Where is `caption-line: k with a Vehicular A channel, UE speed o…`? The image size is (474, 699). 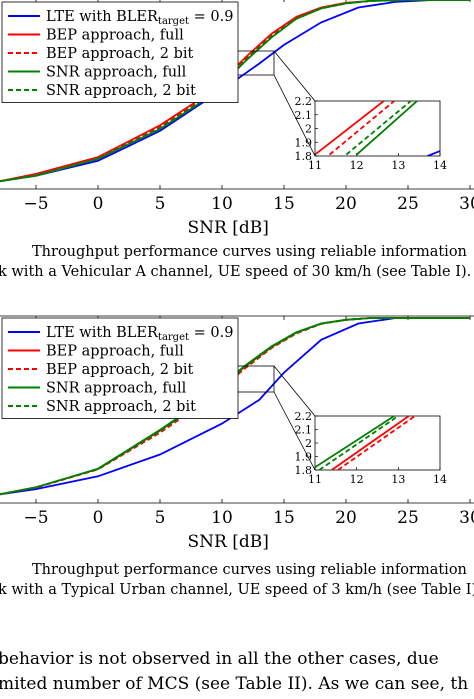 caption-line: k with a Vehicular A channel, UE speed o… is located at coordinates (236, 272).